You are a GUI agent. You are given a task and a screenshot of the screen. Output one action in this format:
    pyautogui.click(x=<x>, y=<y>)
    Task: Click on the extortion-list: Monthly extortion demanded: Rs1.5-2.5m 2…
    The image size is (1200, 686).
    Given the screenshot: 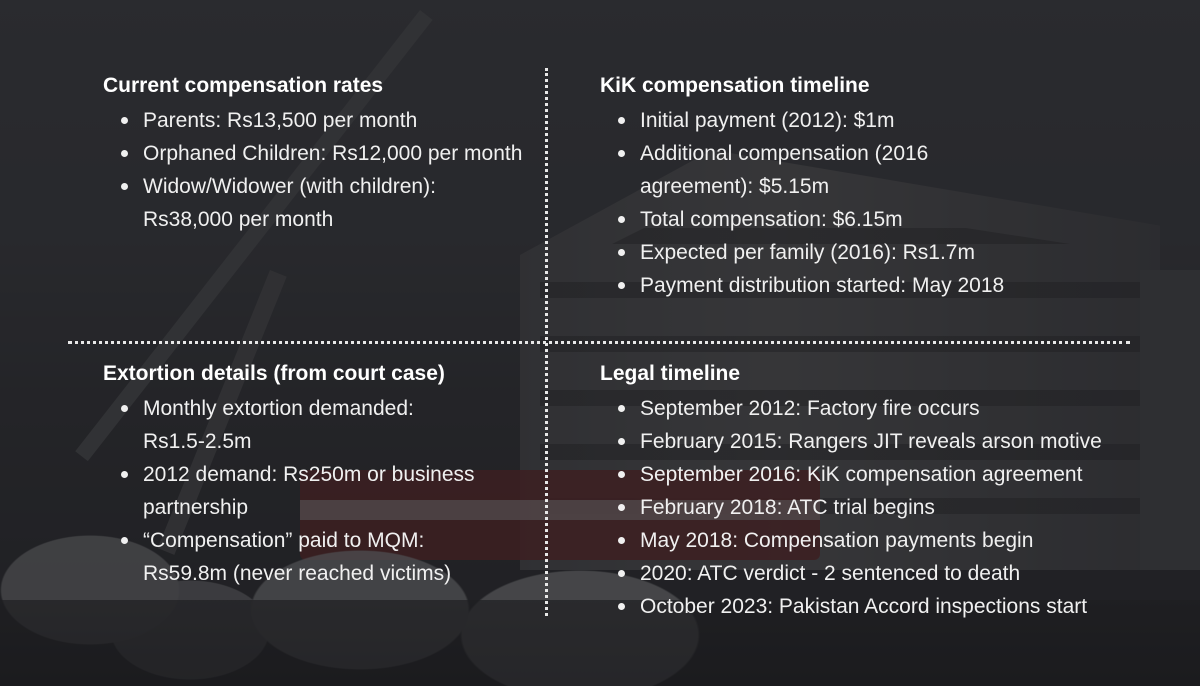 What is the action you would take?
    pyautogui.click(x=315, y=491)
    